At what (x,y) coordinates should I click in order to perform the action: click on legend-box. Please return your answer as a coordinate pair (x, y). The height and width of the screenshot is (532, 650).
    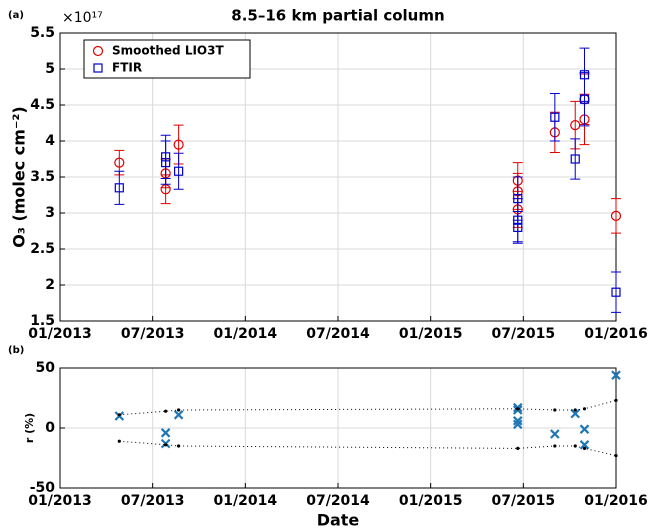
    Looking at the image, I should click on (167, 59).